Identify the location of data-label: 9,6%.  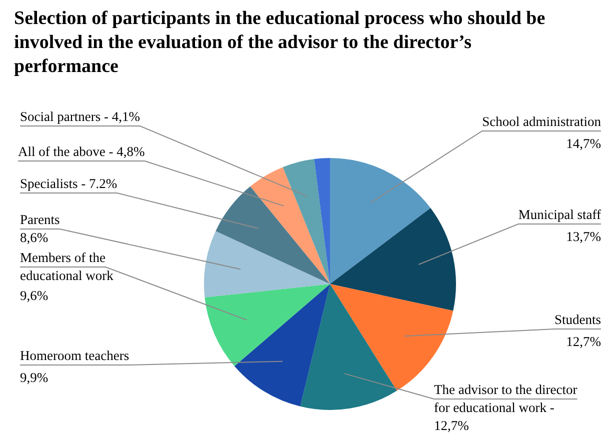
(34, 295).